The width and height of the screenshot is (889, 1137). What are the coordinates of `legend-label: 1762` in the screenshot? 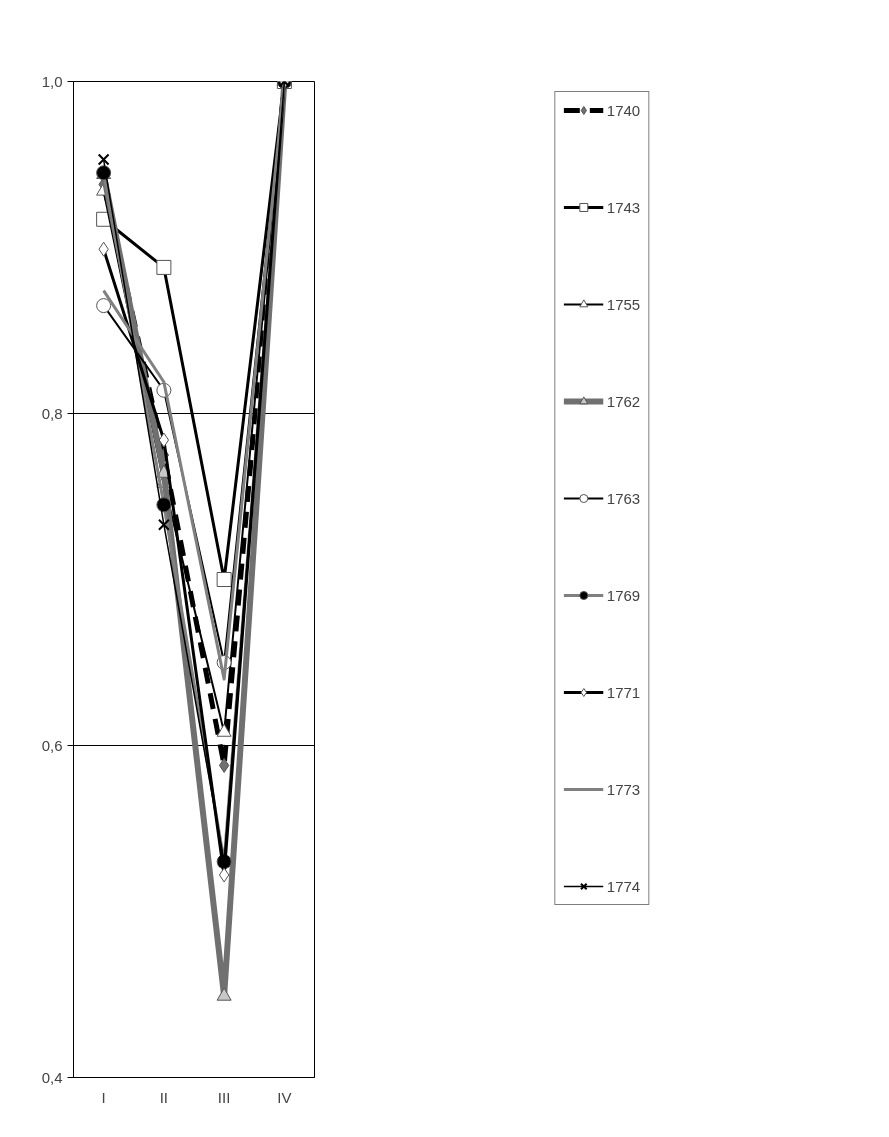 It's located at (623, 401).